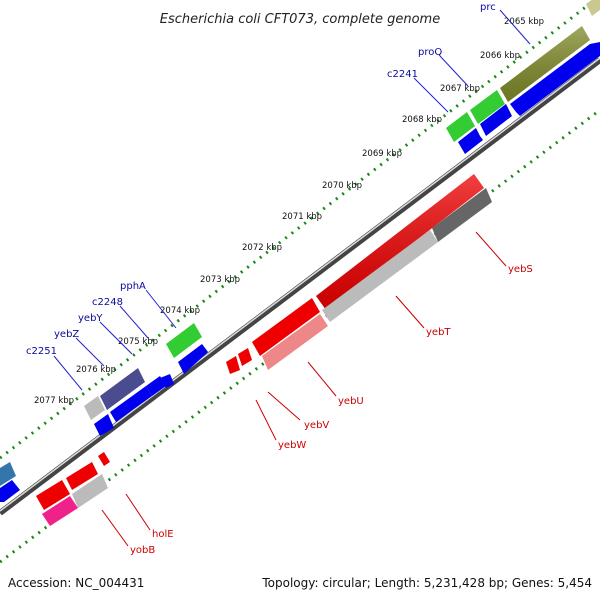  What do you see at coordinates (90, 318) in the screenshot?
I see `gene-label-yebY: yebY` at bounding box center [90, 318].